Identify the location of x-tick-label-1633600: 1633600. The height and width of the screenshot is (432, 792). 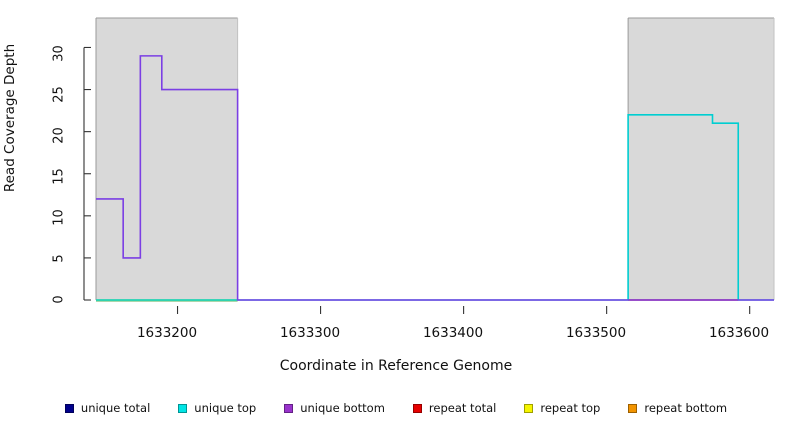
(739, 333).